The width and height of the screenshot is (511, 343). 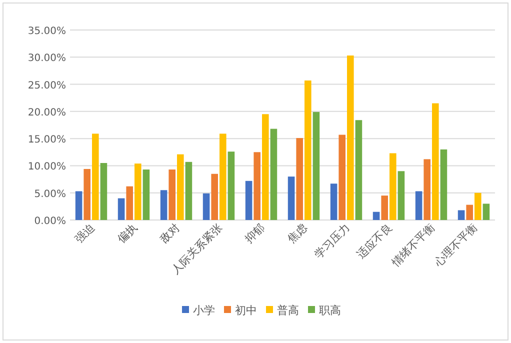 I want to click on y-tick-label: 20.00%, so click(x=47, y=112).